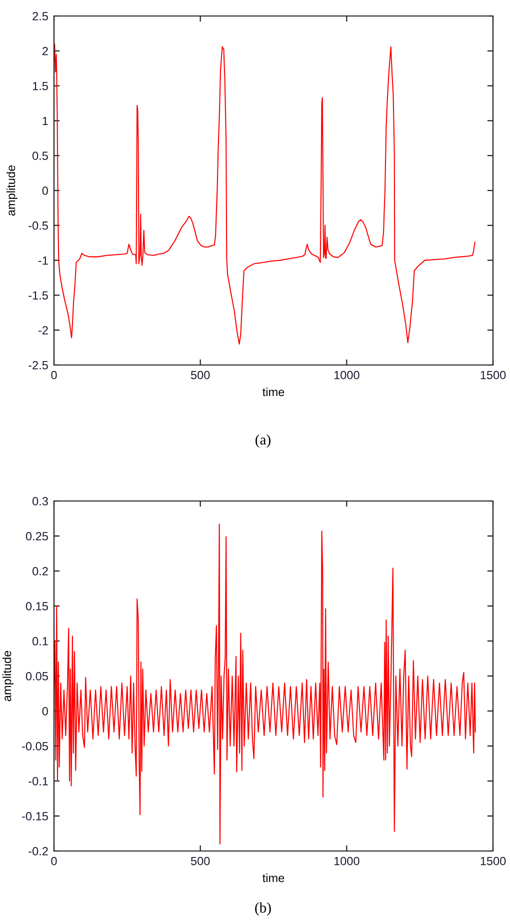  What do you see at coordinates (37, 606) in the screenshot?
I see `y-tick-label: 0.15` at bounding box center [37, 606].